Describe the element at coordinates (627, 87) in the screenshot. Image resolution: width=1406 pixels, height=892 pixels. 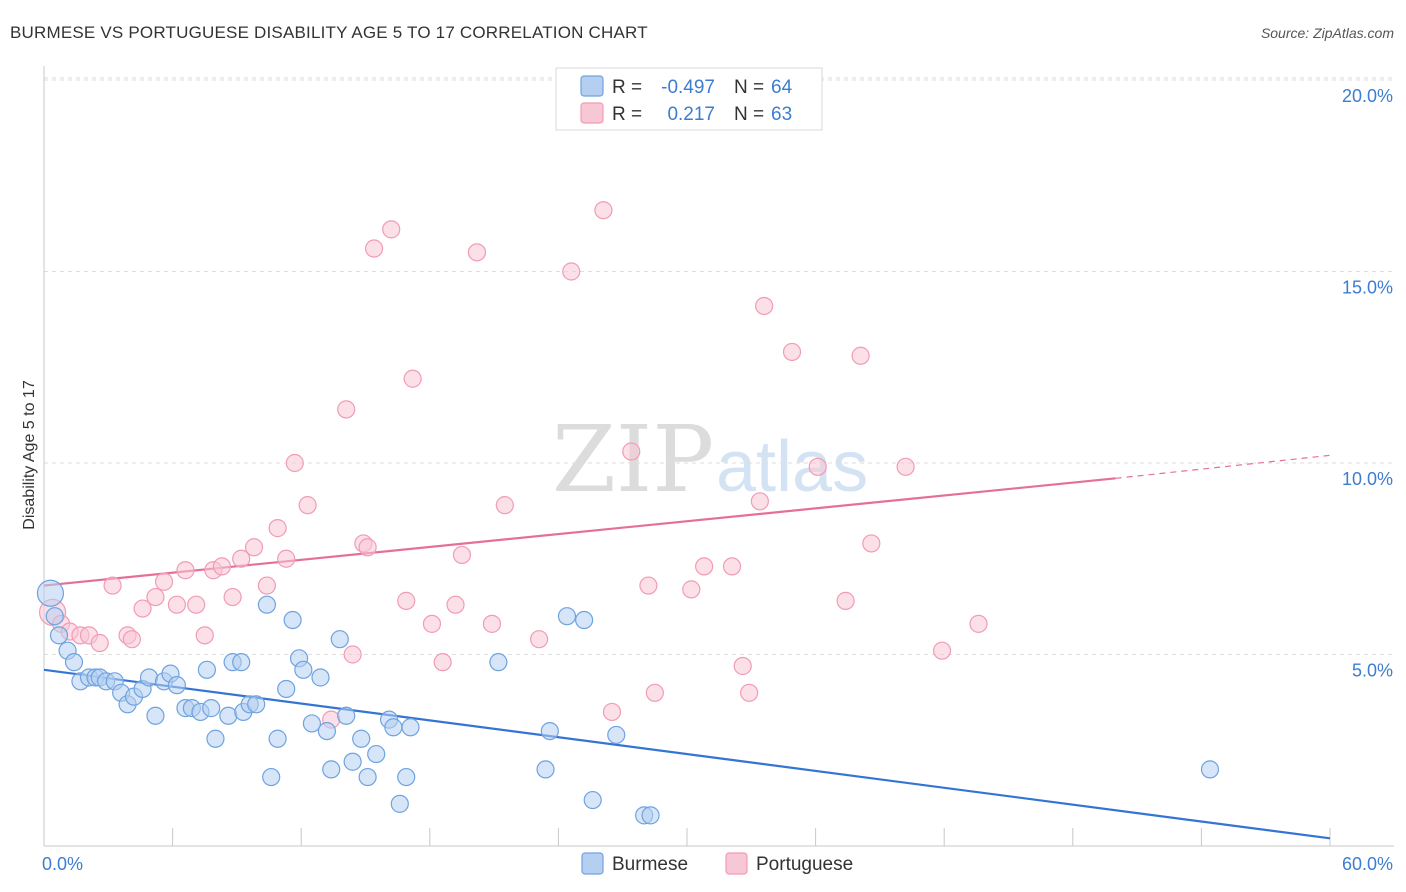
I see `legend-r-label-burmese: R =` at that location.